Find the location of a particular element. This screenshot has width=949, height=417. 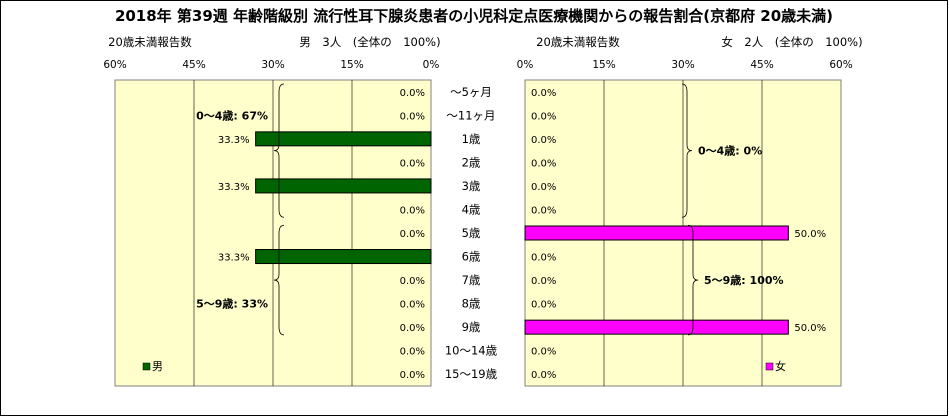

category-label: 8歳 is located at coordinates (471, 304).